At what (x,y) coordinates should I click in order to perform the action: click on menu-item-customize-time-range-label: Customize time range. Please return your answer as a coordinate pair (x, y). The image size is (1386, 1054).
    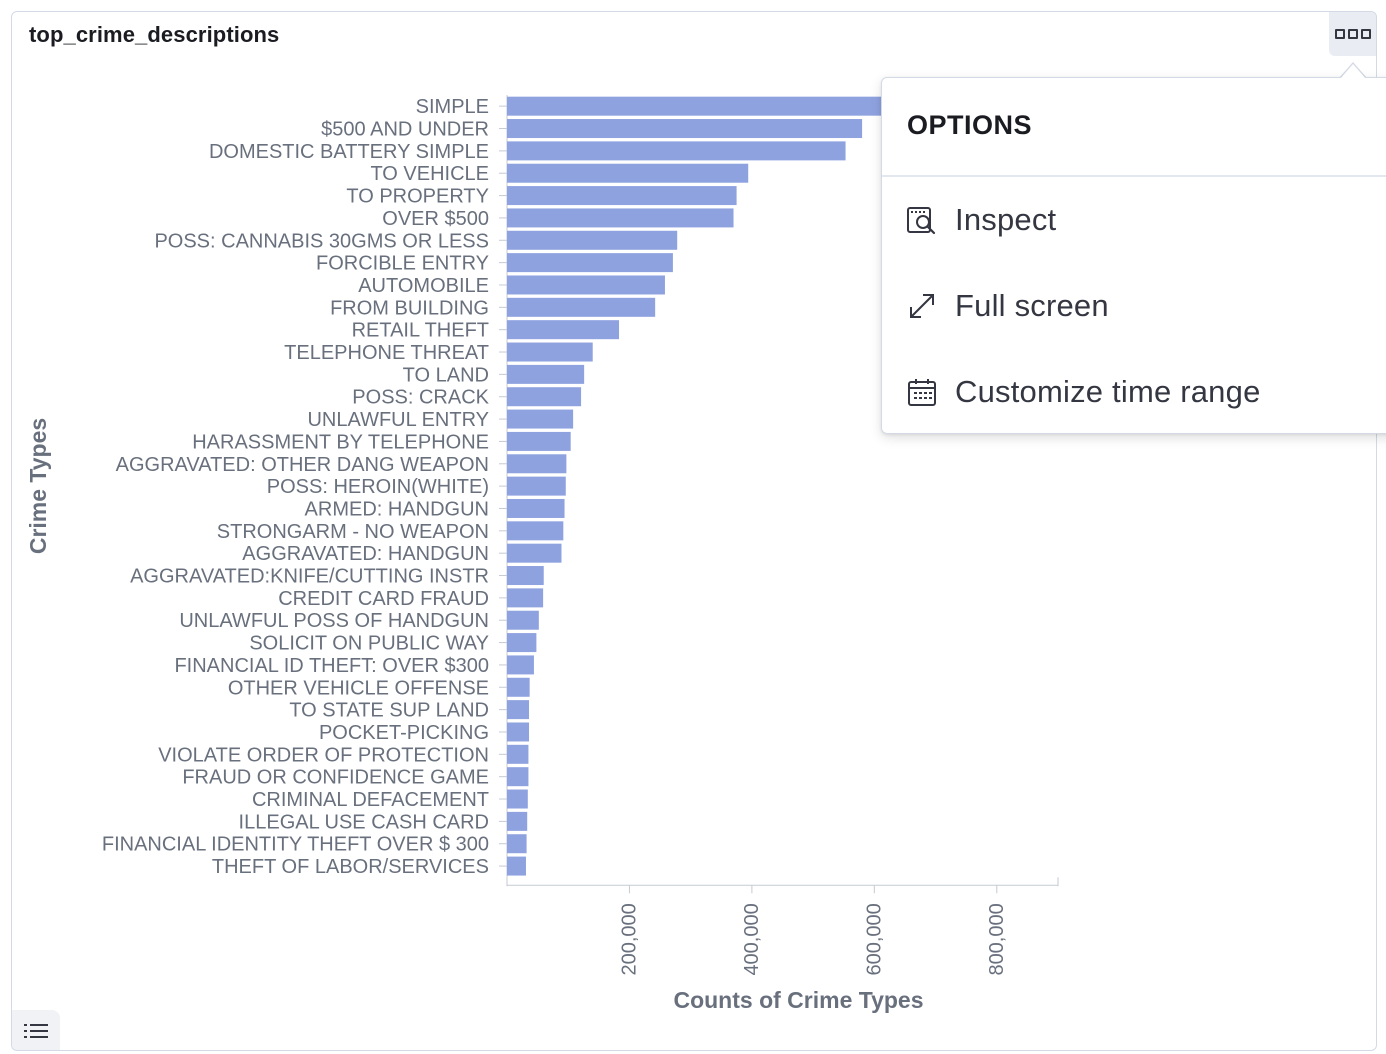
    Looking at the image, I should click on (1108, 391).